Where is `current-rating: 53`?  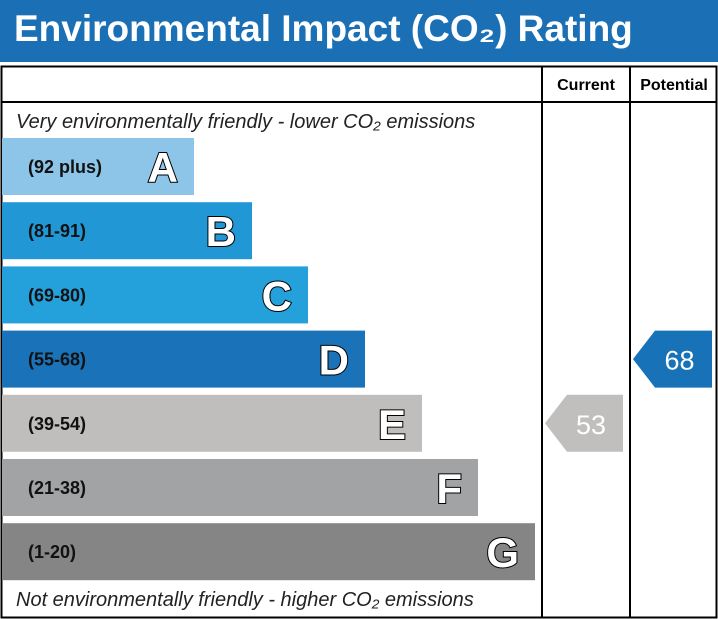
current-rating: 53 is located at coordinates (584, 423).